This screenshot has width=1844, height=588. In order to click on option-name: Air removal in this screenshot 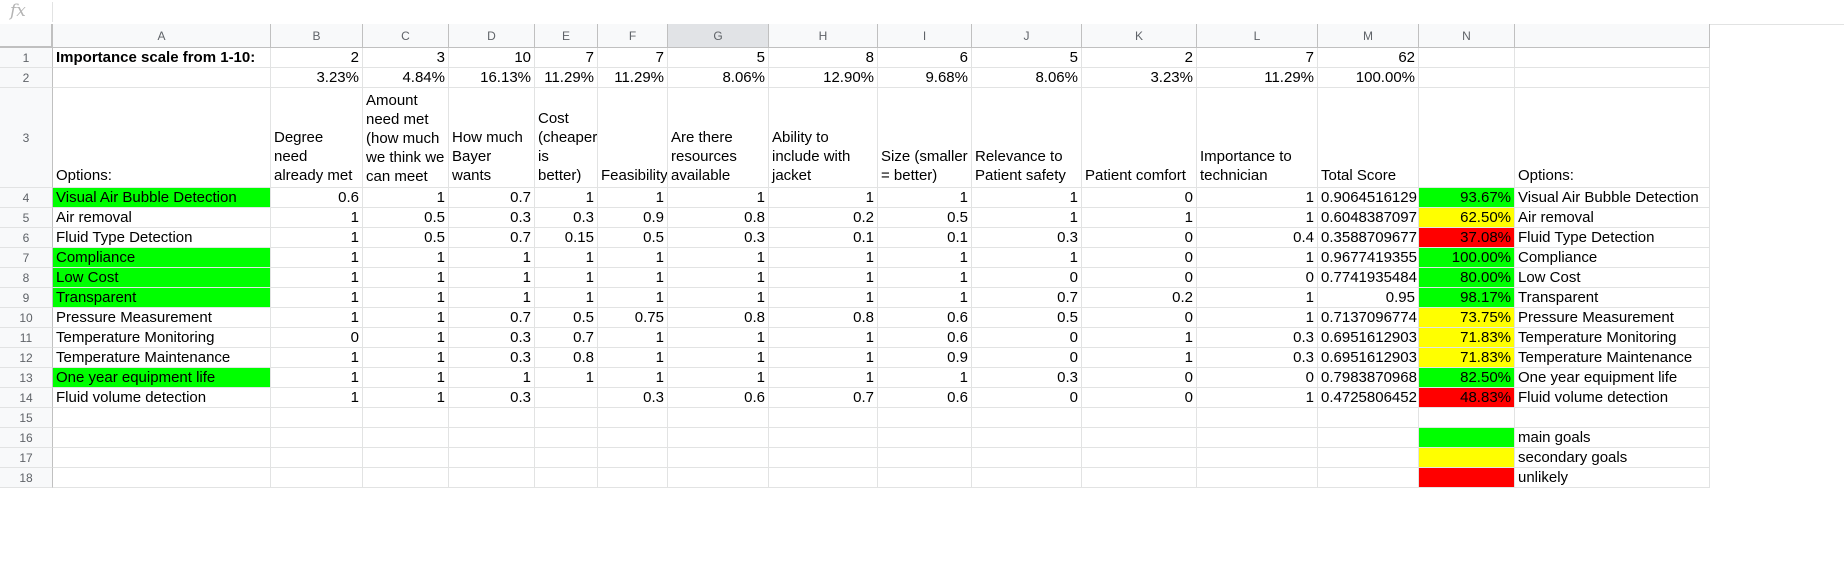, I will do `click(162, 218)`.